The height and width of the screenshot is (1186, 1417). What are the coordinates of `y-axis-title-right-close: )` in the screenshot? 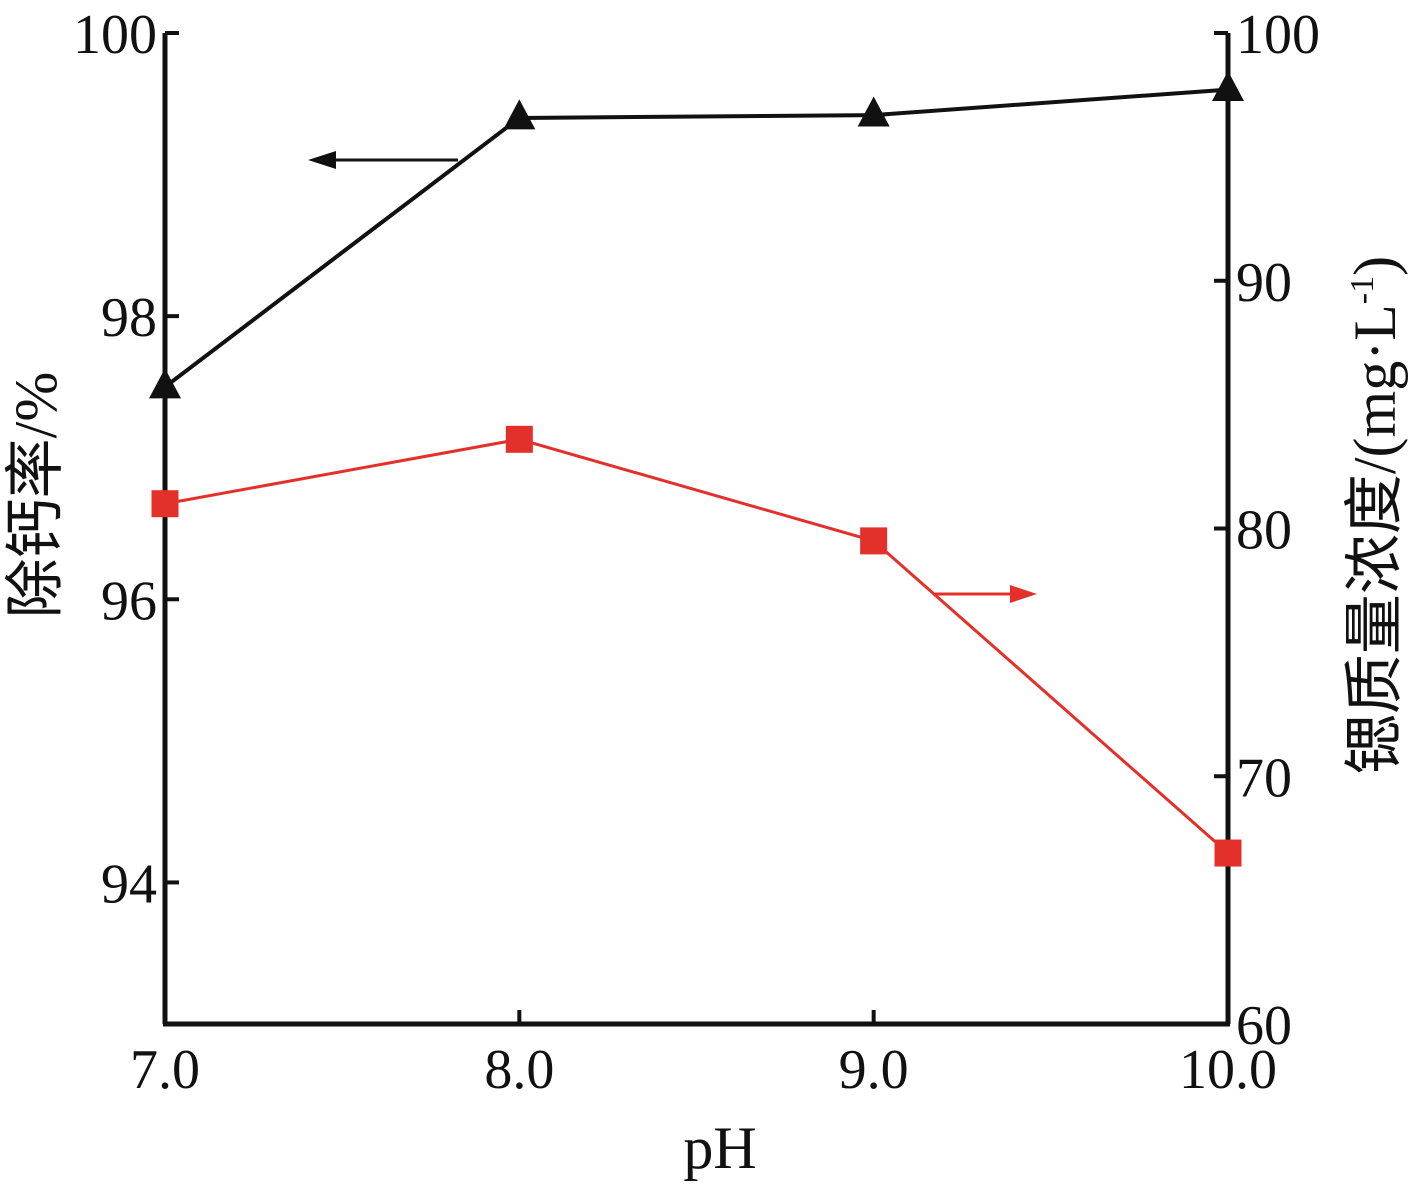 It's located at (1375, 266).